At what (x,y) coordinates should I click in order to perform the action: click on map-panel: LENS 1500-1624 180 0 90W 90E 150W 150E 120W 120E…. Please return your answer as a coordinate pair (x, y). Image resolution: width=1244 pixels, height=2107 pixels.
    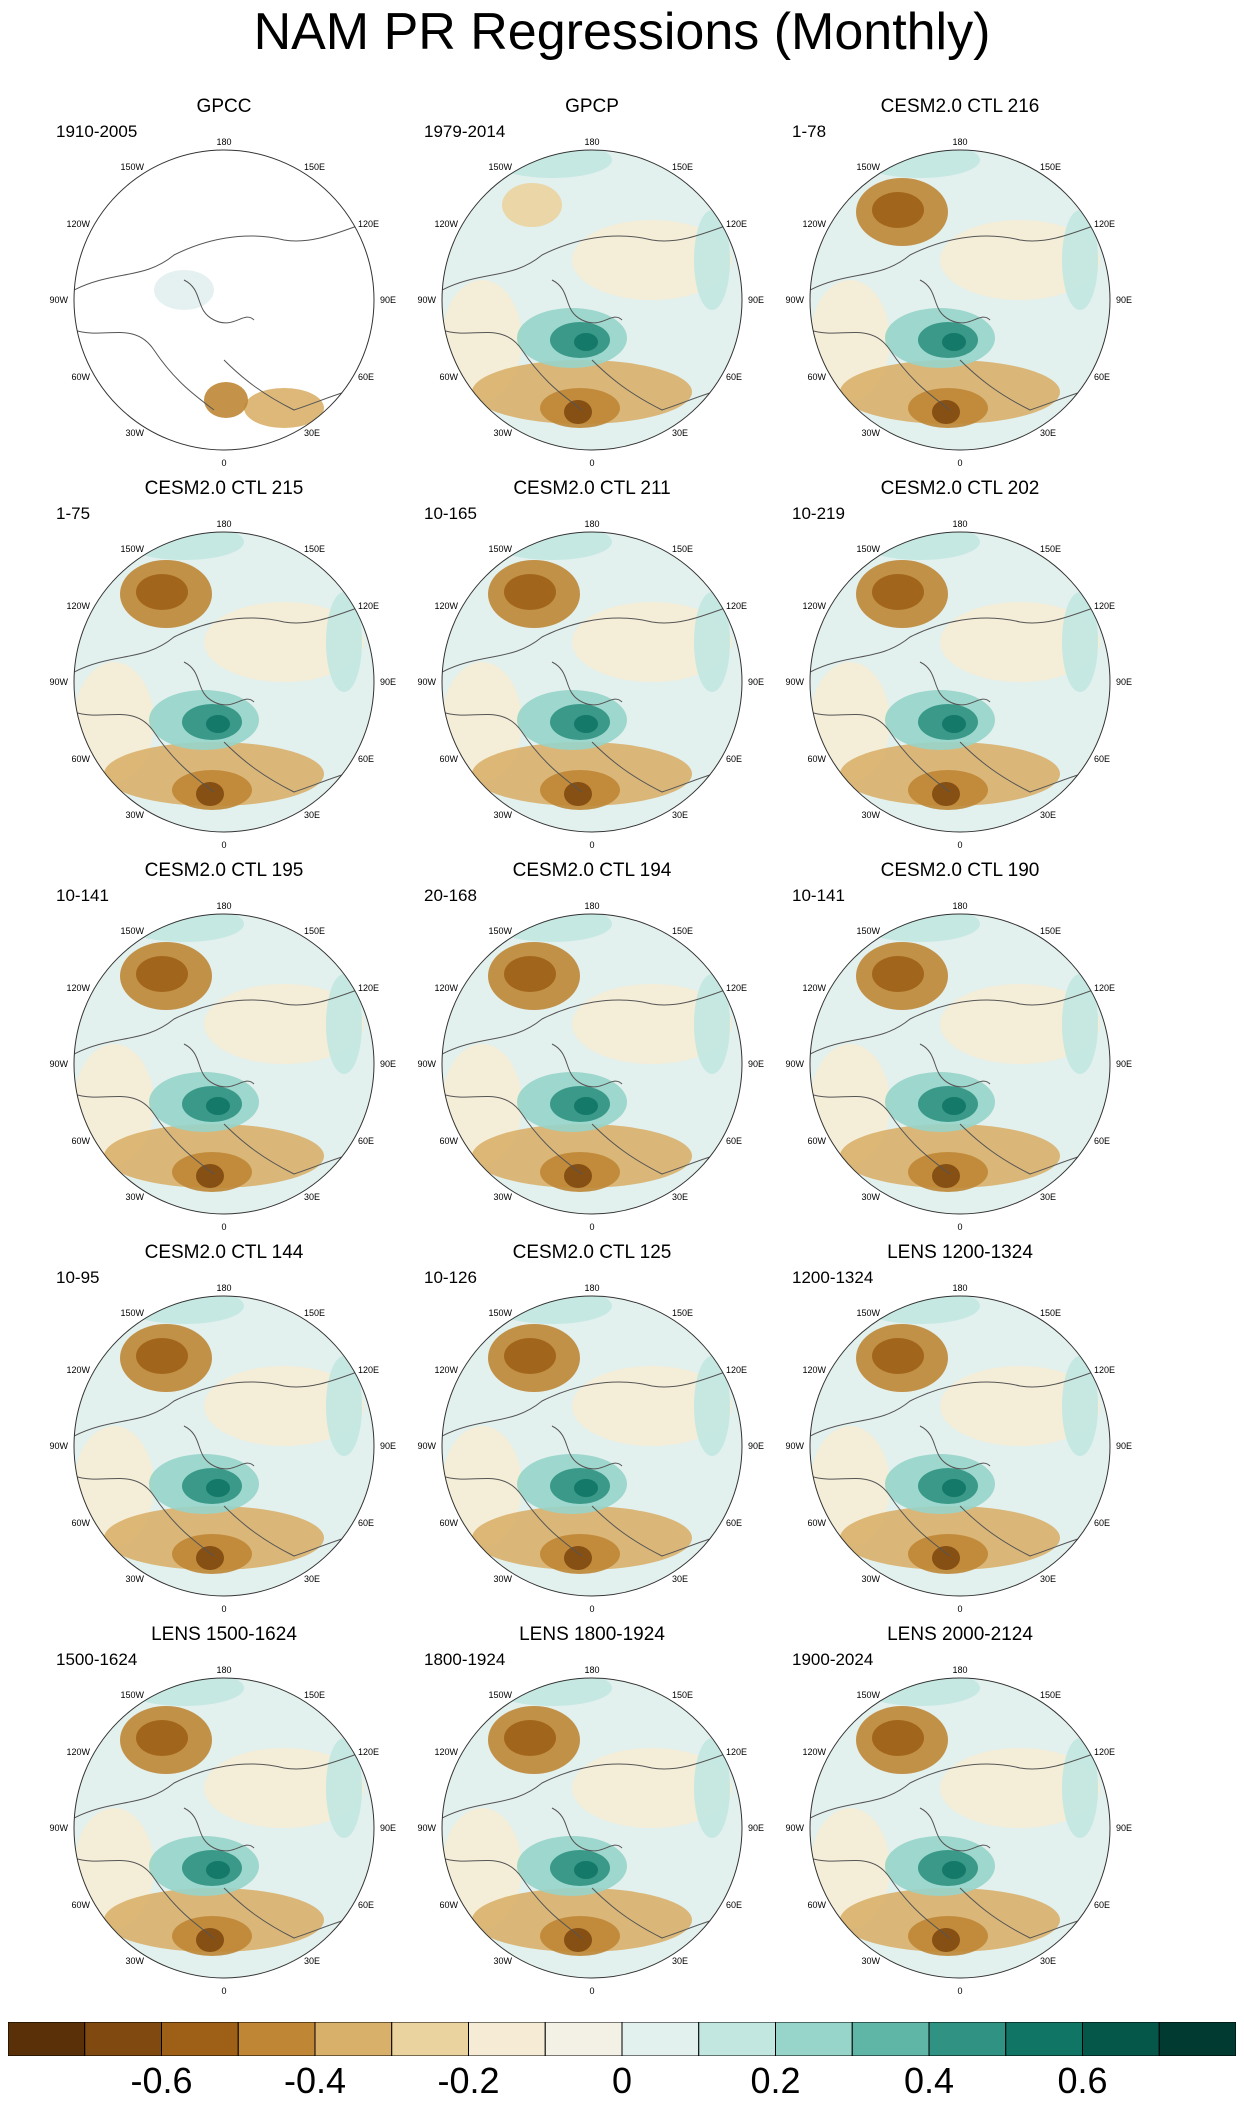
    Looking at the image, I should click on (224, 1816).